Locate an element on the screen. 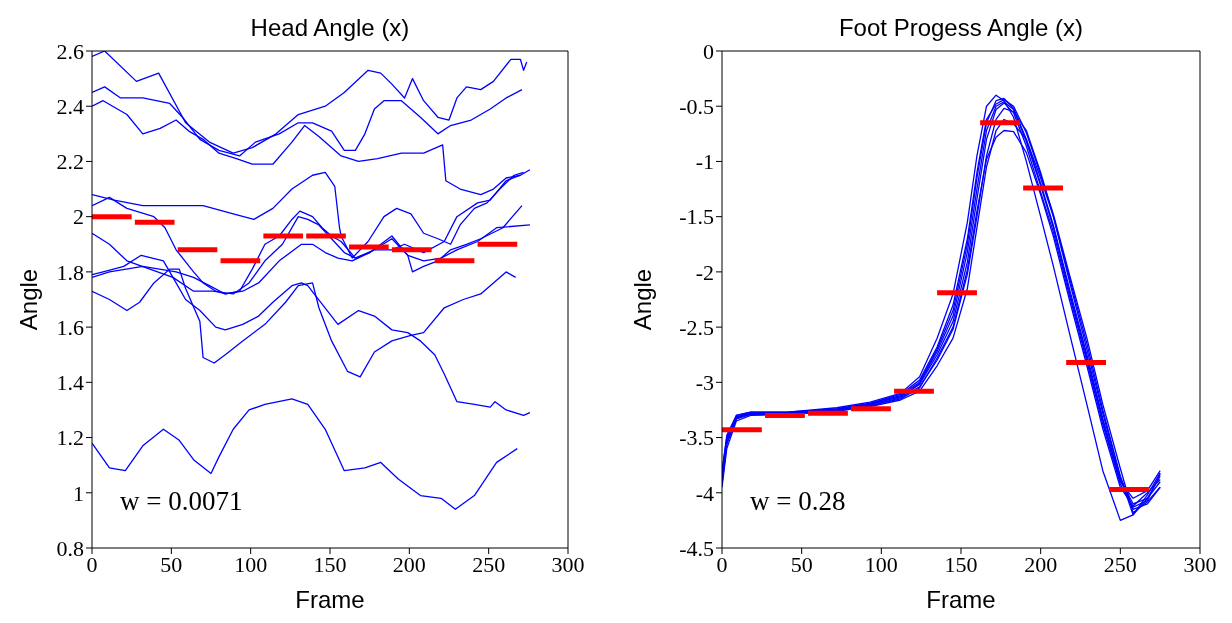 Image resolution: width=1232 pixels, height=623 pixels. y-tick-label: -3.5 is located at coordinates (696, 438).